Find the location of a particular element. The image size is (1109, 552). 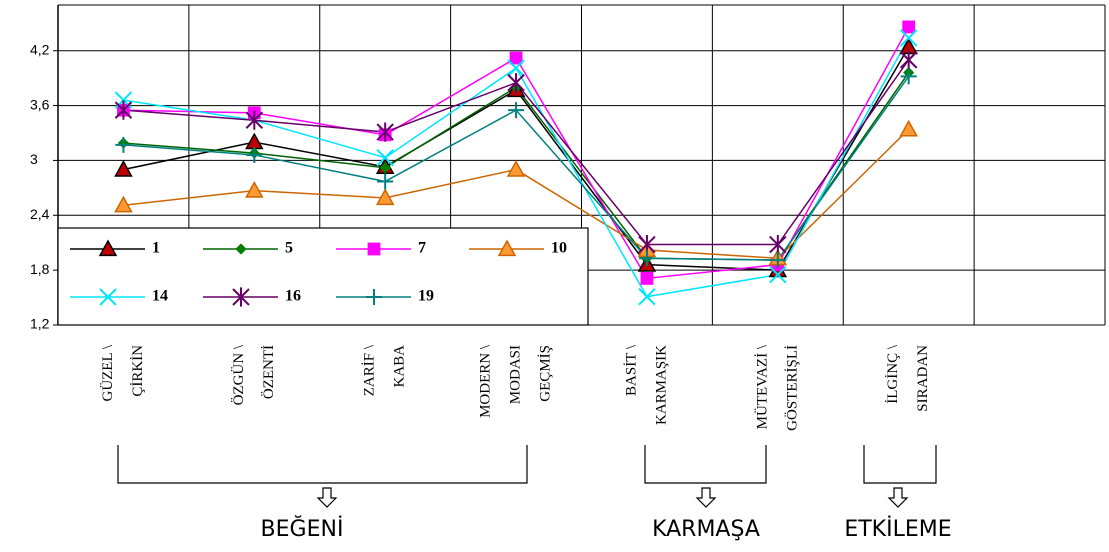

legend-label: 5 is located at coordinates (289, 248).